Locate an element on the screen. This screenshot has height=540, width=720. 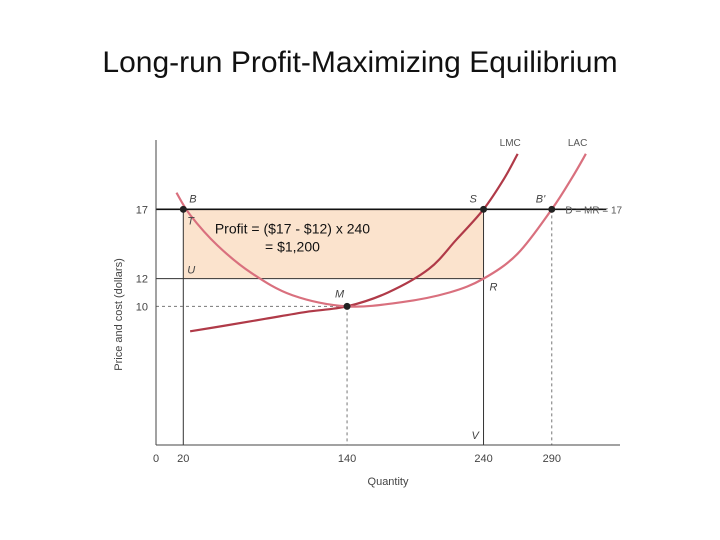
point-label-r: R is located at coordinates (494, 288).